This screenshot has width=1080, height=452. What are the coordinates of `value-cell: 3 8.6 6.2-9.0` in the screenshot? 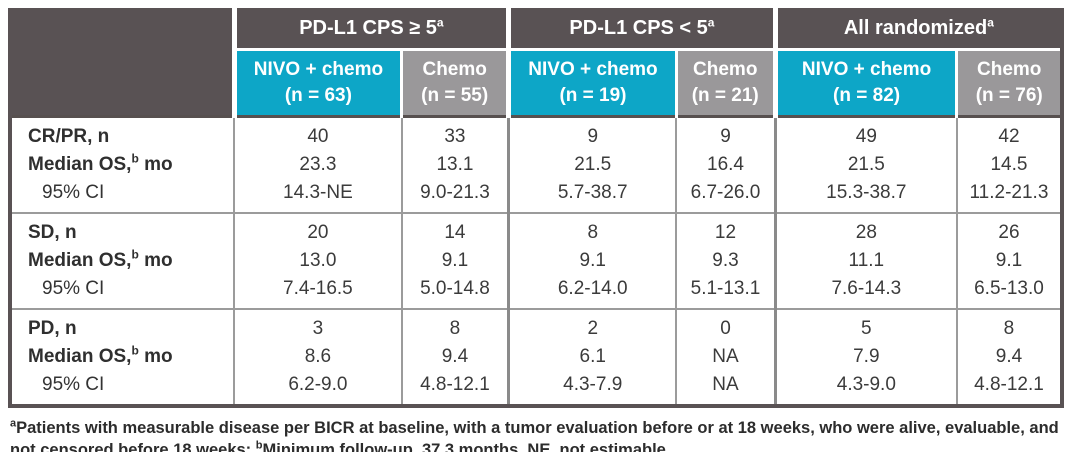 It's located at (317, 357).